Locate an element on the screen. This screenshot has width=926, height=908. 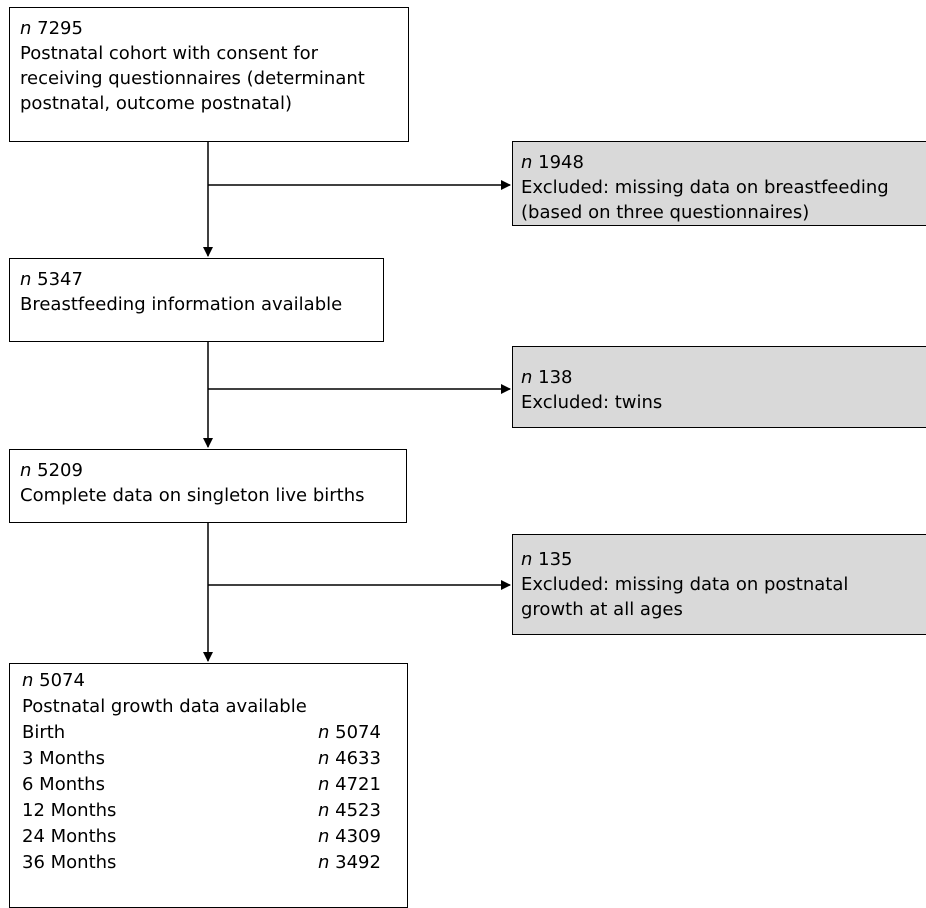
growth-age-label: Birth is located at coordinates (44, 732).